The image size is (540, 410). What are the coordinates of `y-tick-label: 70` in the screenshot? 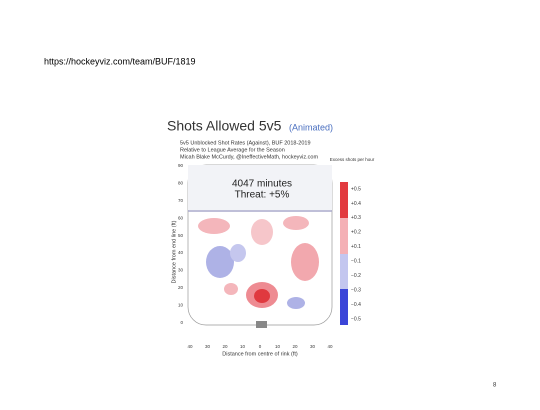 It's located at (181, 200).